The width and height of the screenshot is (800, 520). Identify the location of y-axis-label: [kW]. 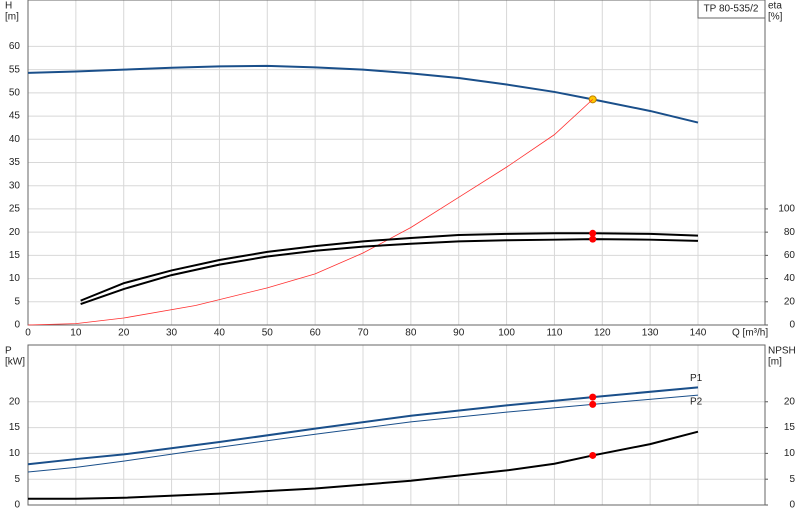
(15, 362).